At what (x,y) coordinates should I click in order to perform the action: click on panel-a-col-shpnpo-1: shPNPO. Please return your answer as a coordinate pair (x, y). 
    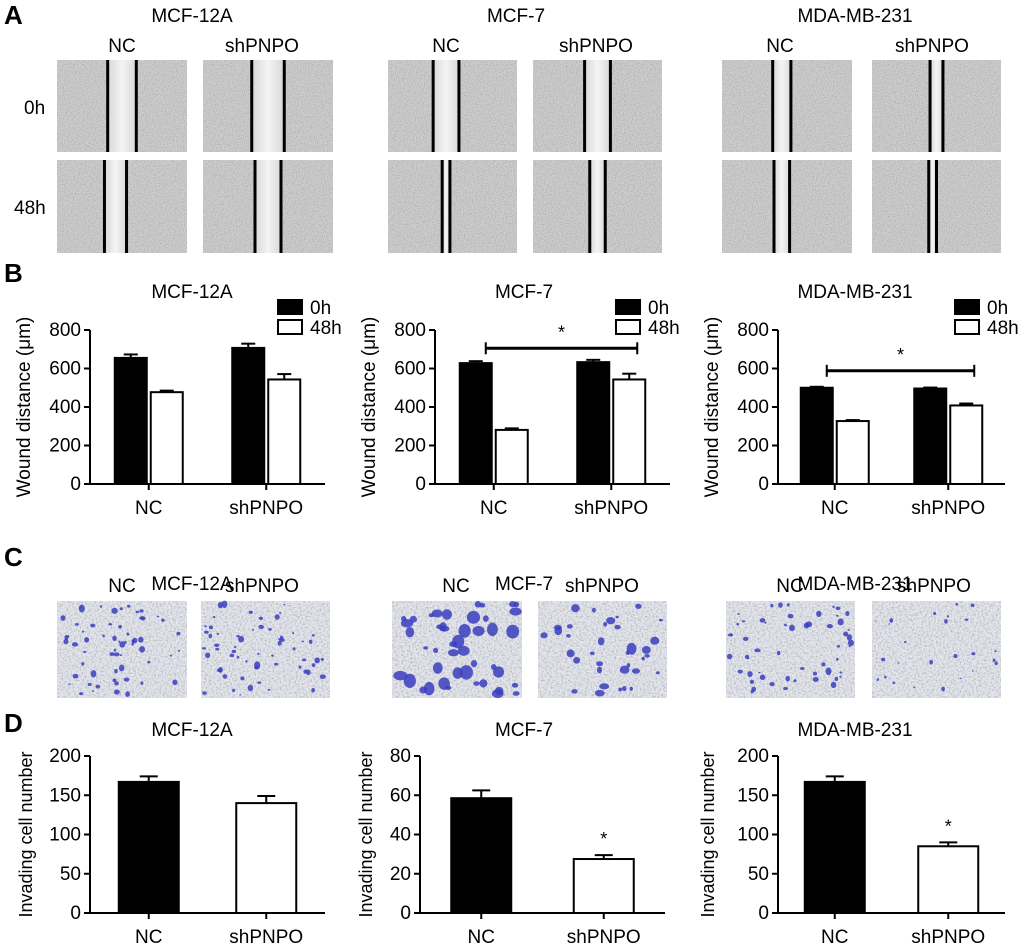
    Looking at the image, I should click on (262, 46).